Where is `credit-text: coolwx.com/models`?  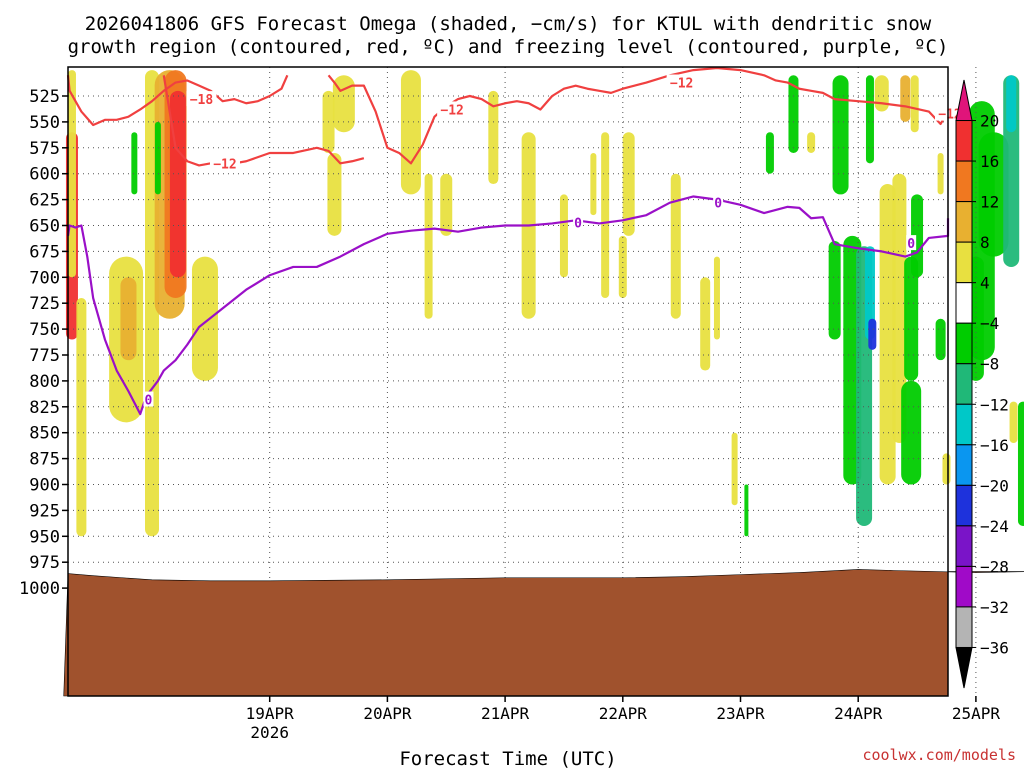 credit-text: coolwx.com/models is located at coordinates (939, 755).